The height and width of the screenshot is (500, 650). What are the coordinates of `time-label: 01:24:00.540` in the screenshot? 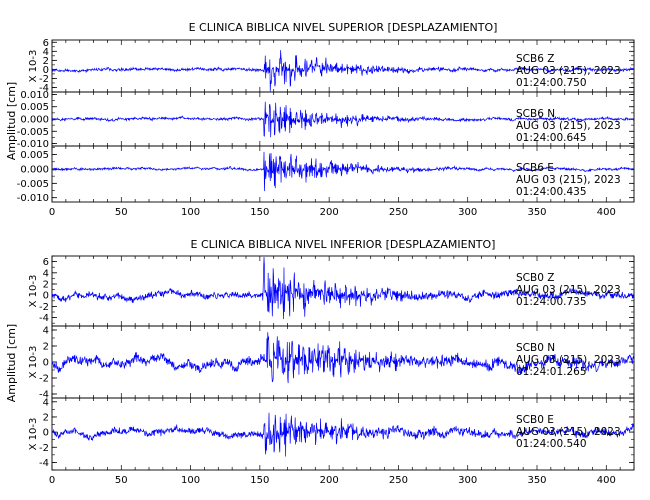 It's located at (551, 444).